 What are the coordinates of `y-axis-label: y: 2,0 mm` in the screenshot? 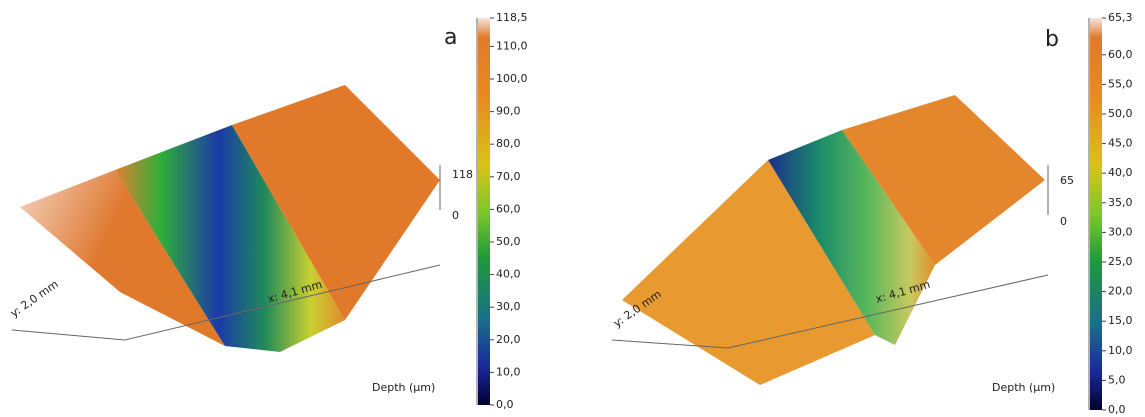 It's located at (34, 299).